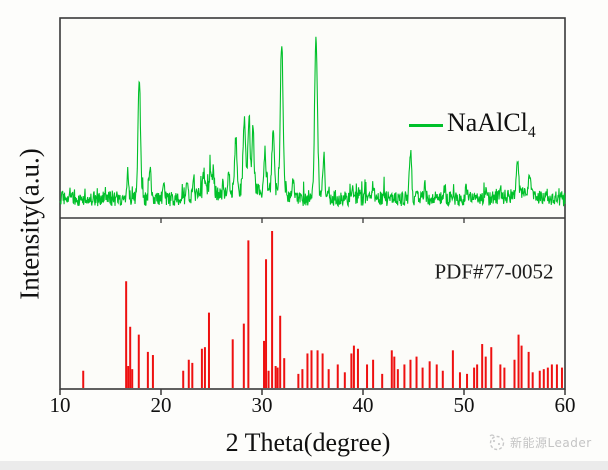  What do you see at coordinates (262, 405) in the screenshot?
I see `x-tick-label: 30` at bounding box center [262, 405].